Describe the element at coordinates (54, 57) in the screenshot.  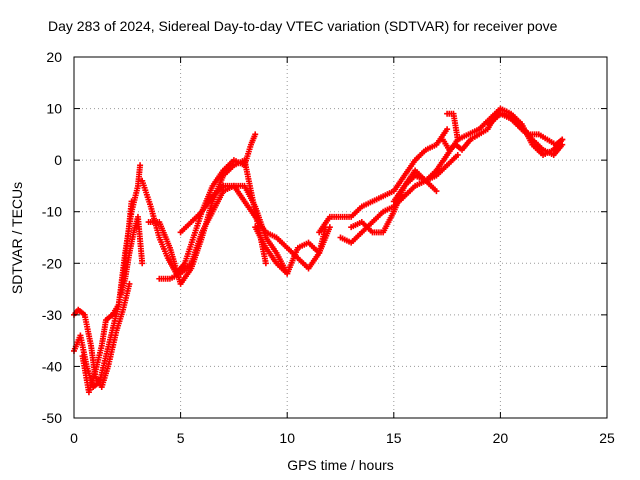
I see `y-tick-label: 20` at that location.